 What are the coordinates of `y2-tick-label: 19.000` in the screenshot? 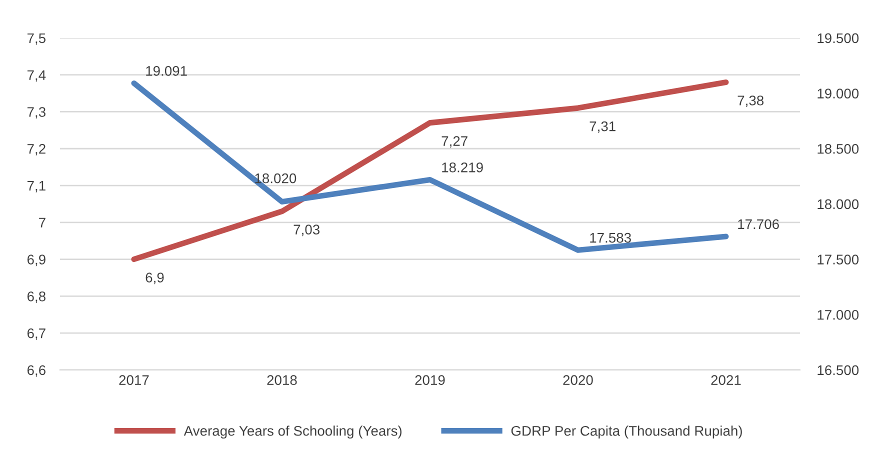 It's located at (838, 93).